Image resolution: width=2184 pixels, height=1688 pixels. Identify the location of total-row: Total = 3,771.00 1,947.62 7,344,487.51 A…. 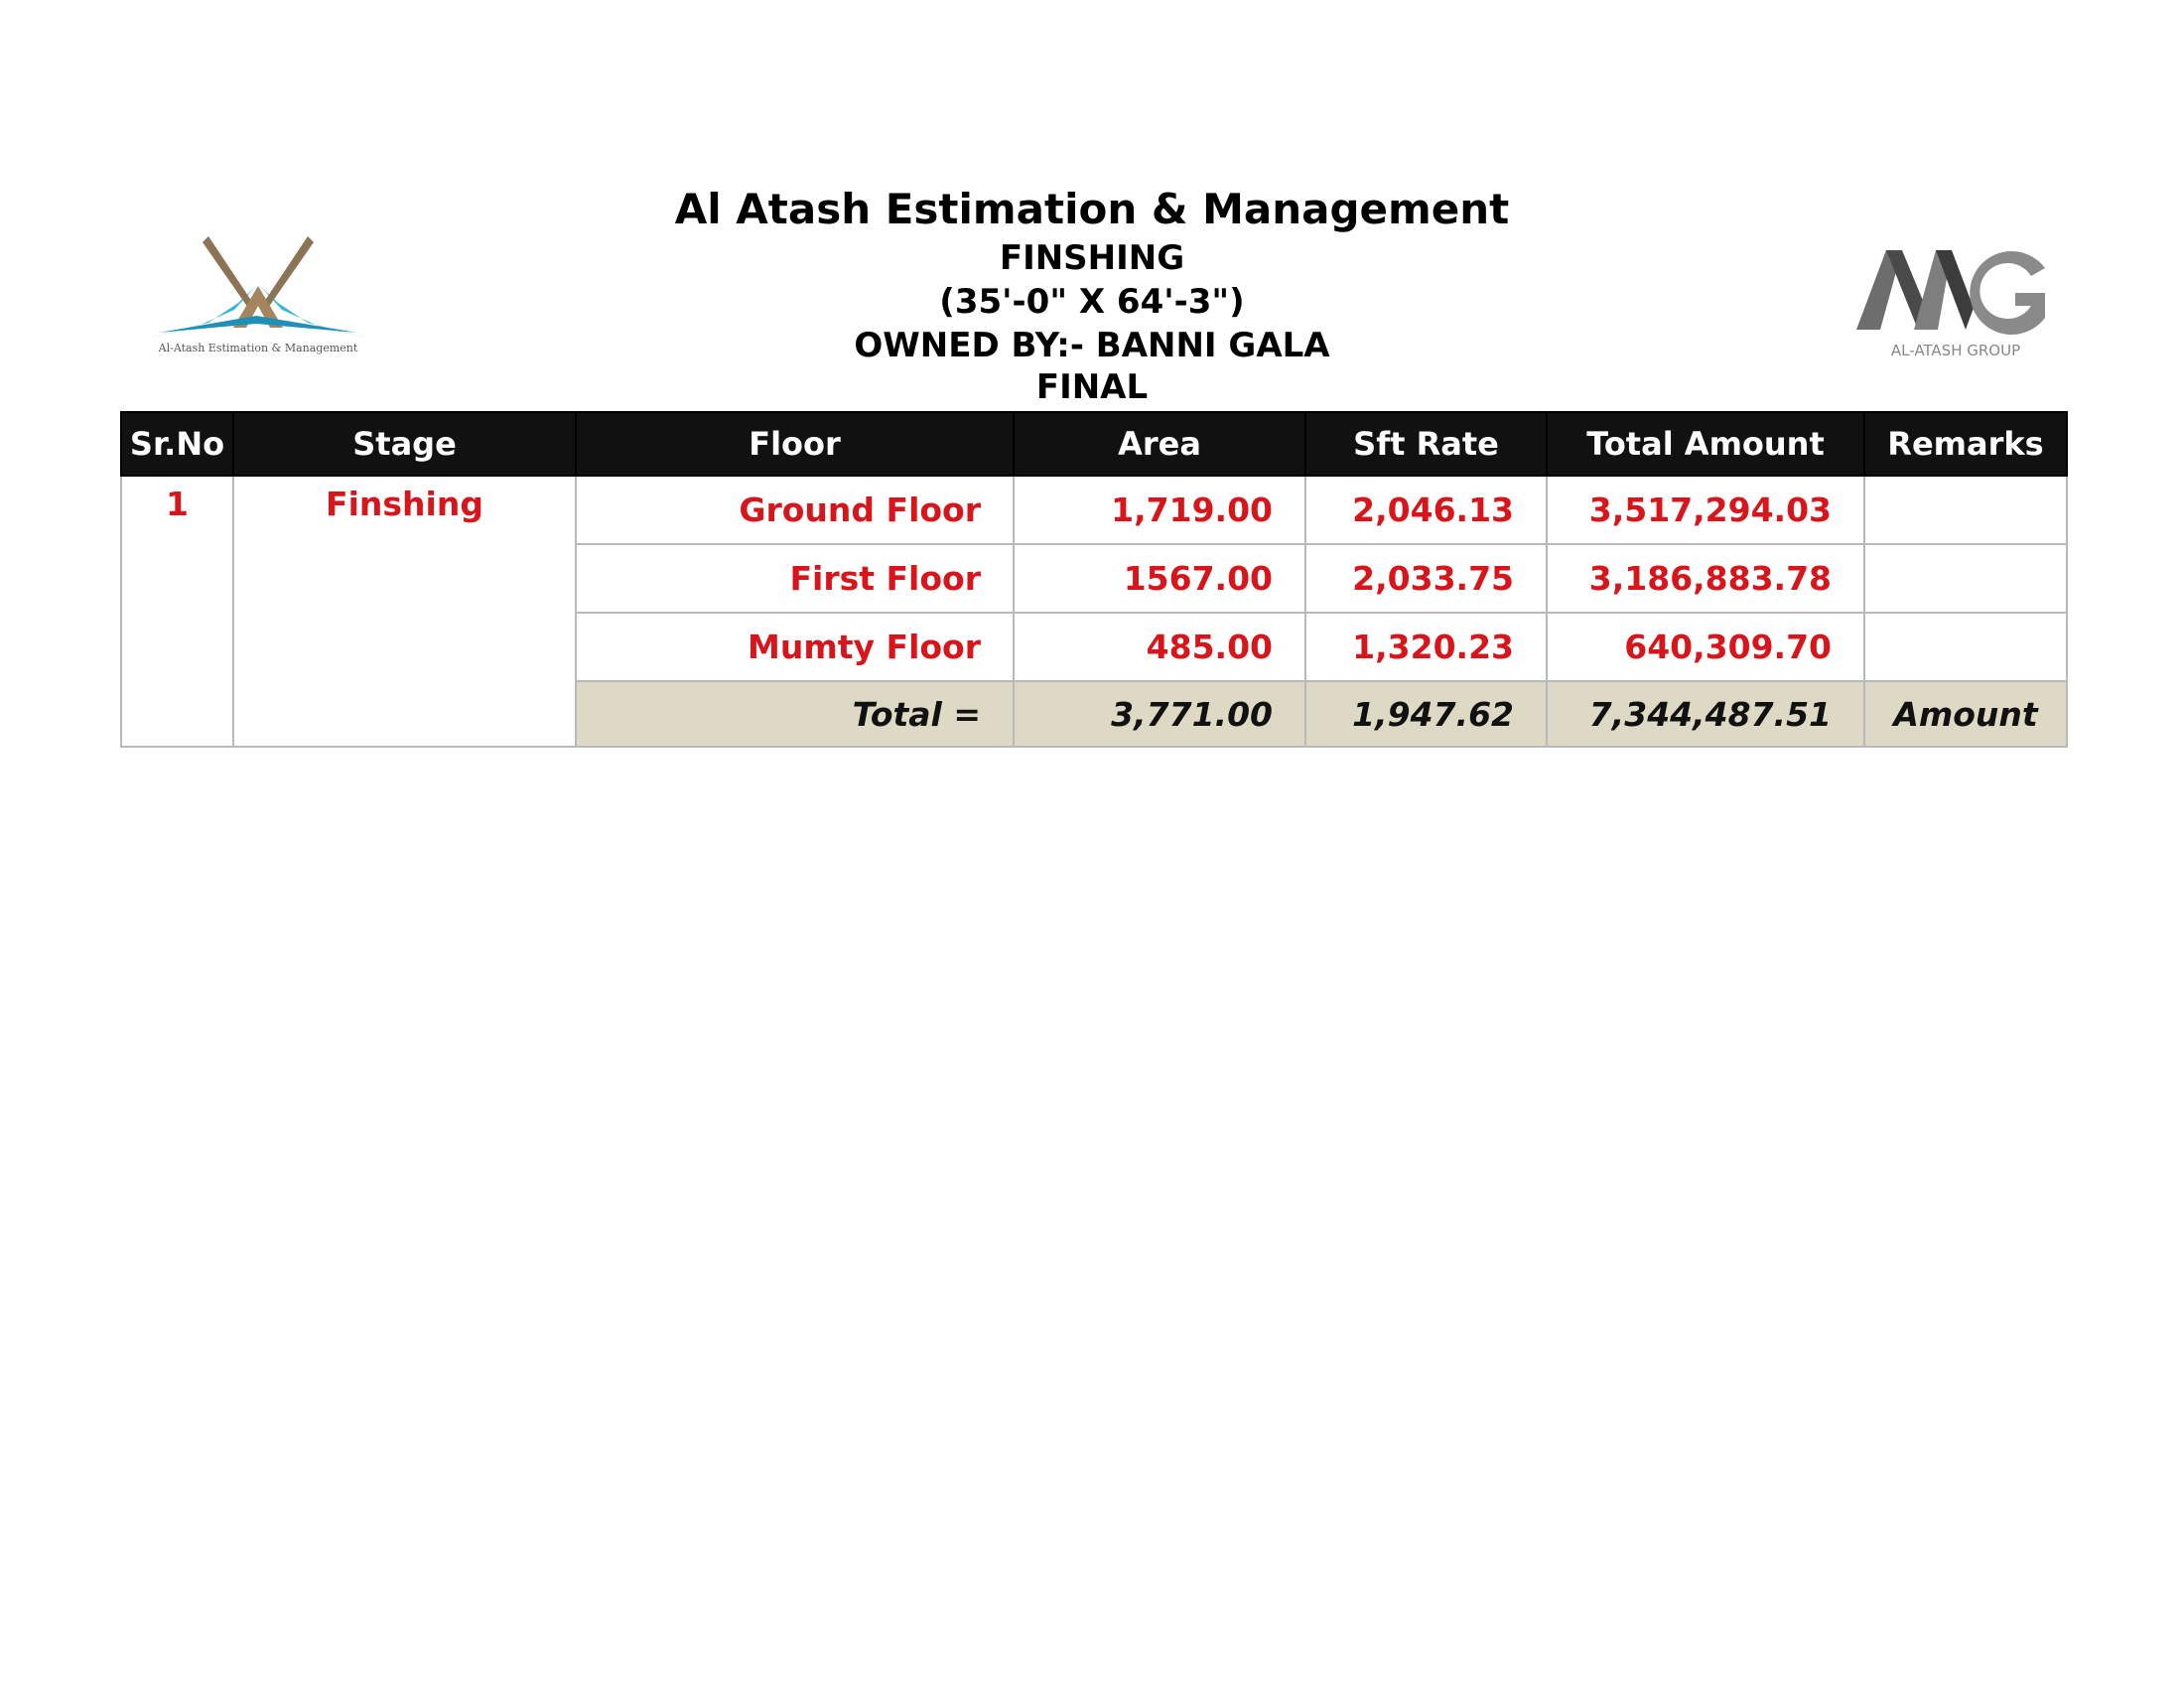
(1094, 714).